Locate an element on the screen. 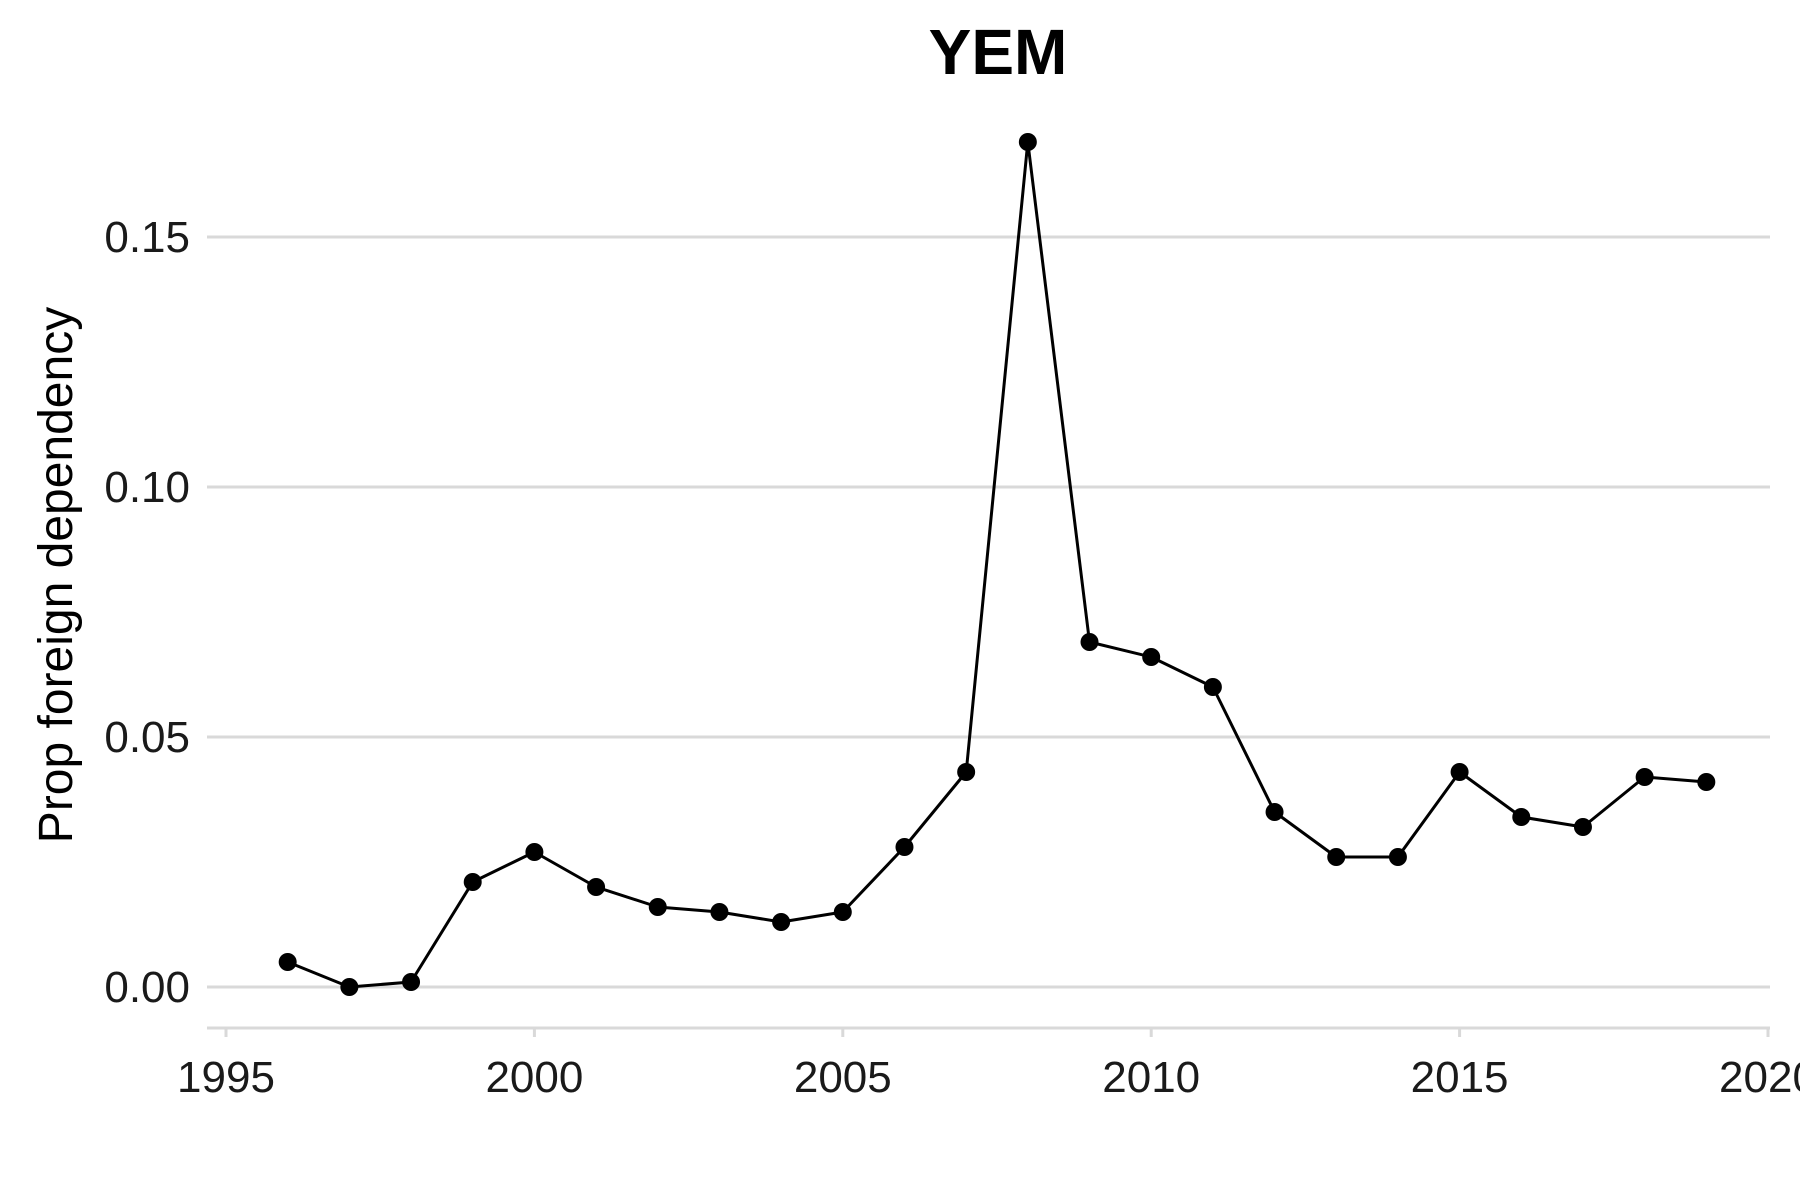  y-axis-title: Prop foreign dependency is located at coordinates (56, 575).